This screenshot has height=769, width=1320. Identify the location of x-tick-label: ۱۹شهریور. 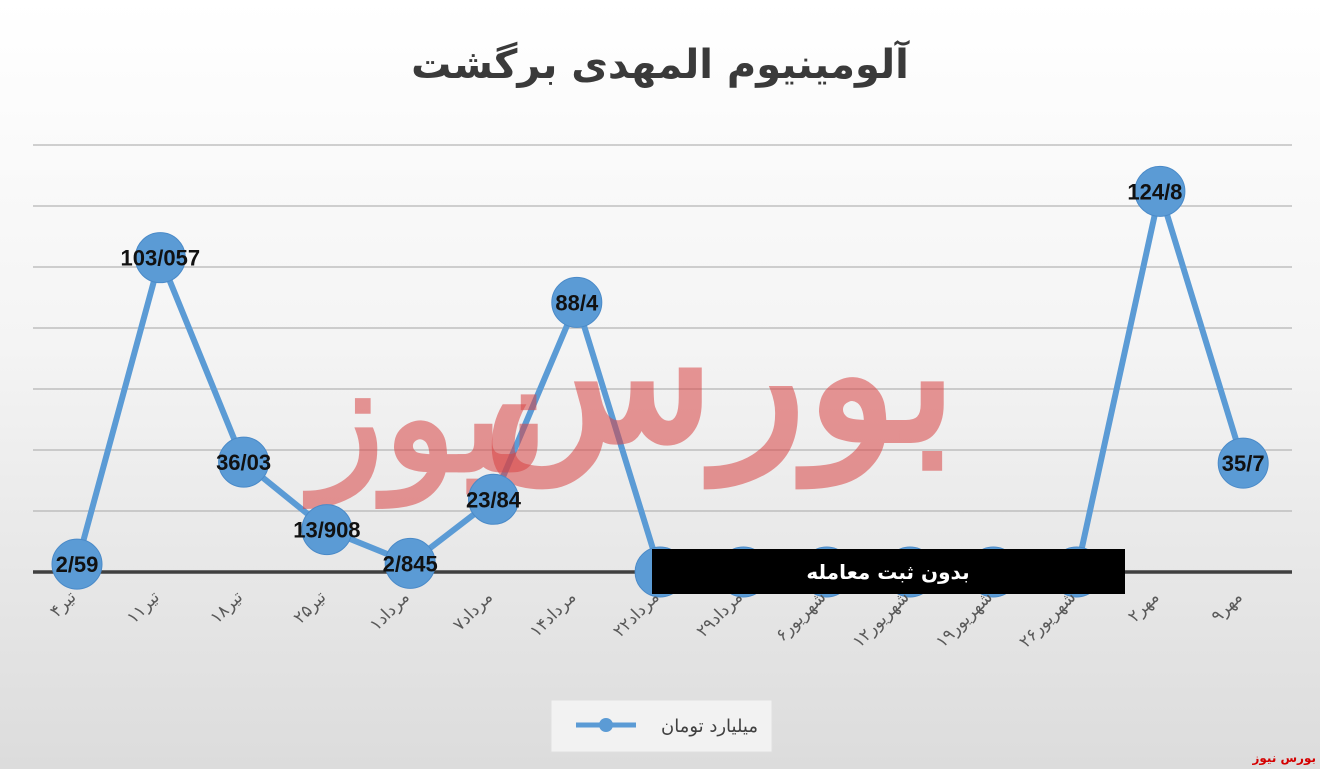
(964, 619).